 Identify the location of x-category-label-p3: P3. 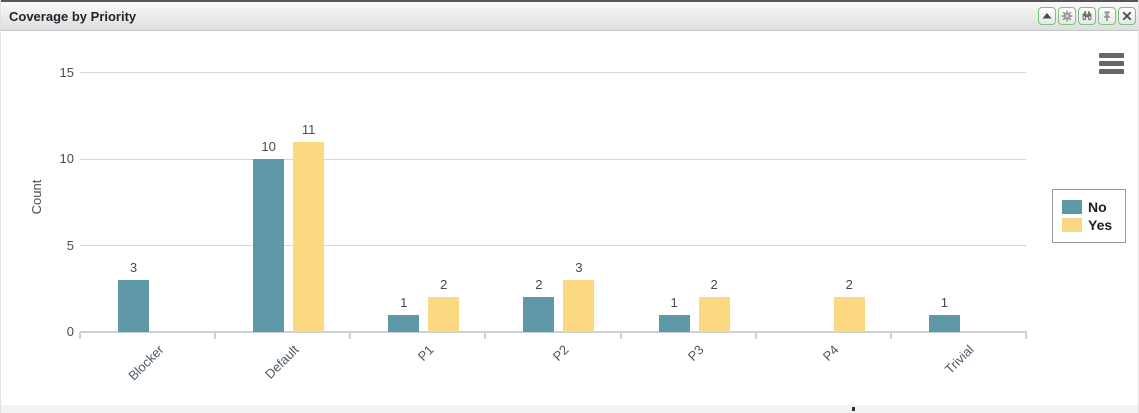
(695, 353).